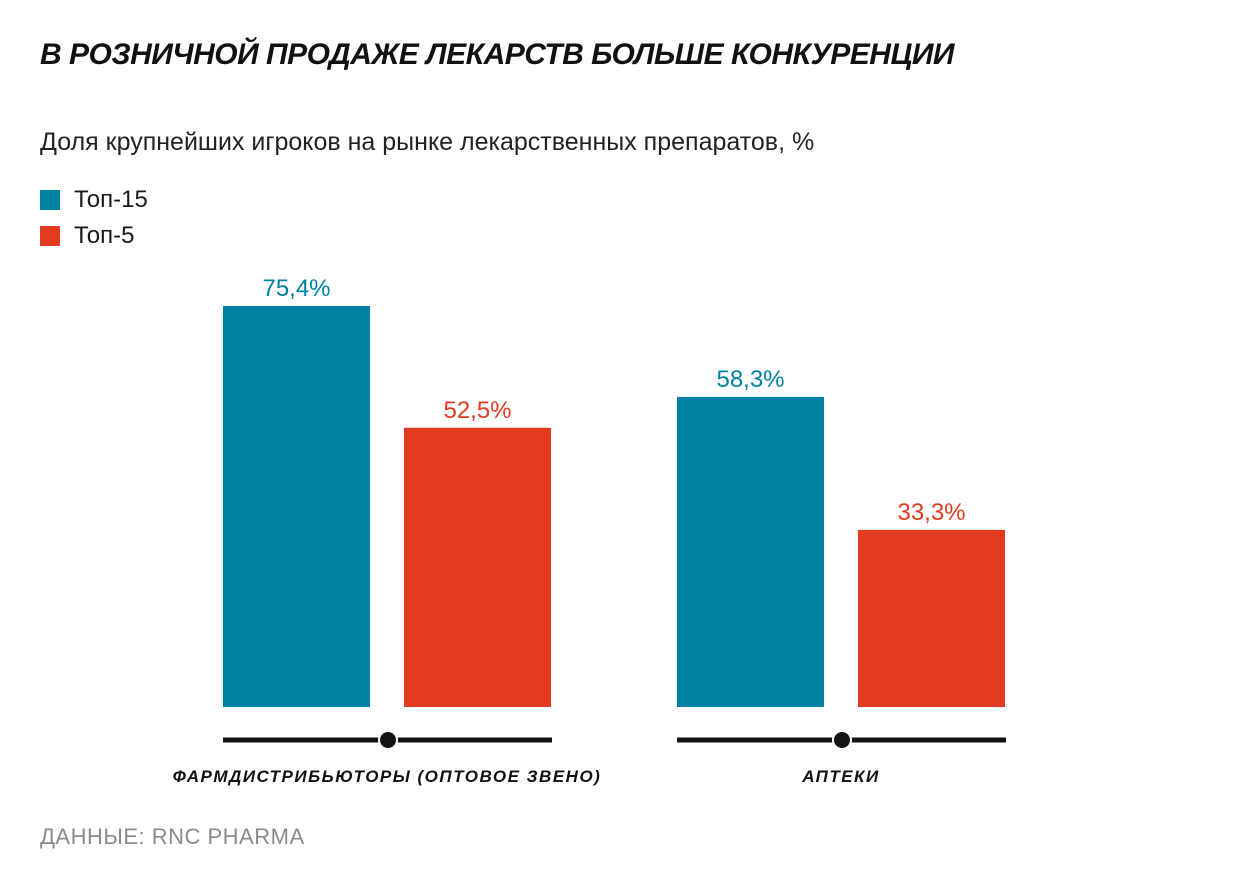  Describe the element at coordinates (477, 410) in the screenshot. I see `data-label-top5-0: 52,5%` at that location.